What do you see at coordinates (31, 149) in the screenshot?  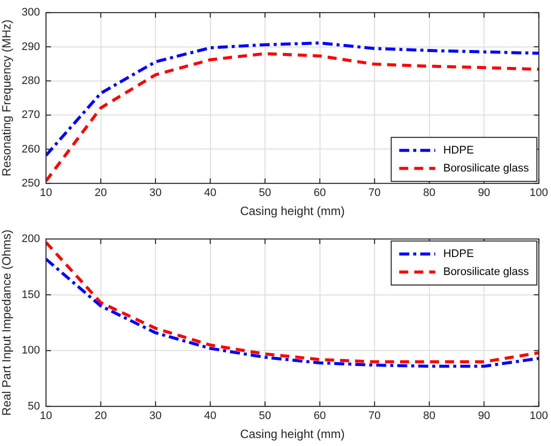 I see `y-tick-label: 260` at bounding box center [31, 149].